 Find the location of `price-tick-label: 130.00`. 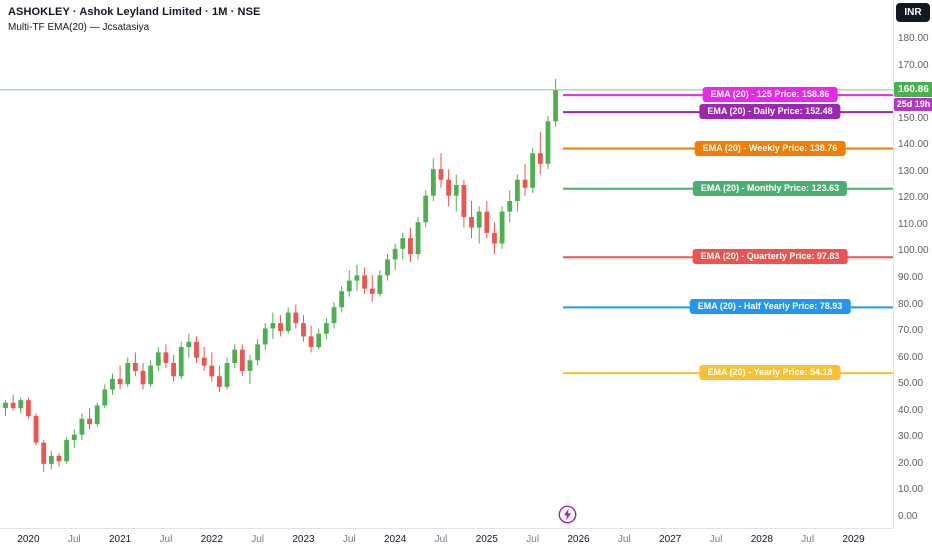

price-tick-label: 130.00 is located at coordinates (913, 171).